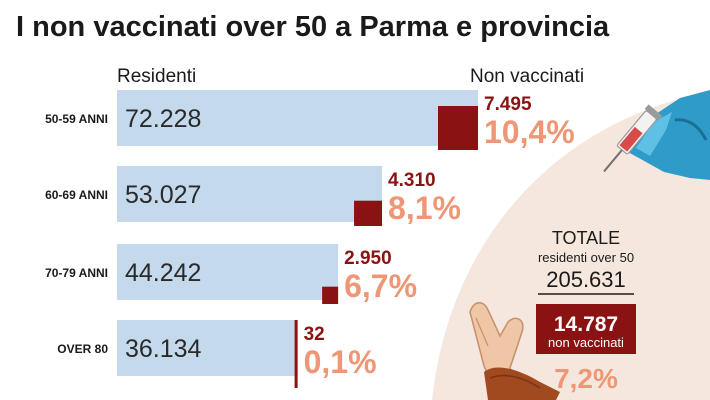  Describe the element at coordinates (314, 334) in the screenshot. I see `unvaccinated-value-label: 32` at that location.